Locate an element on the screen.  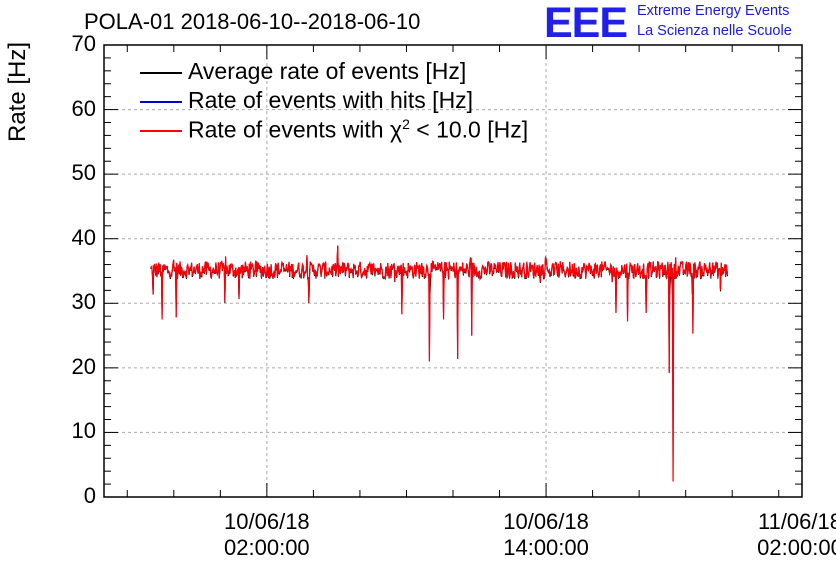
chart-title: POLA-01 2018-06-10--2018-06-10 is located at coordinates (252, 21).